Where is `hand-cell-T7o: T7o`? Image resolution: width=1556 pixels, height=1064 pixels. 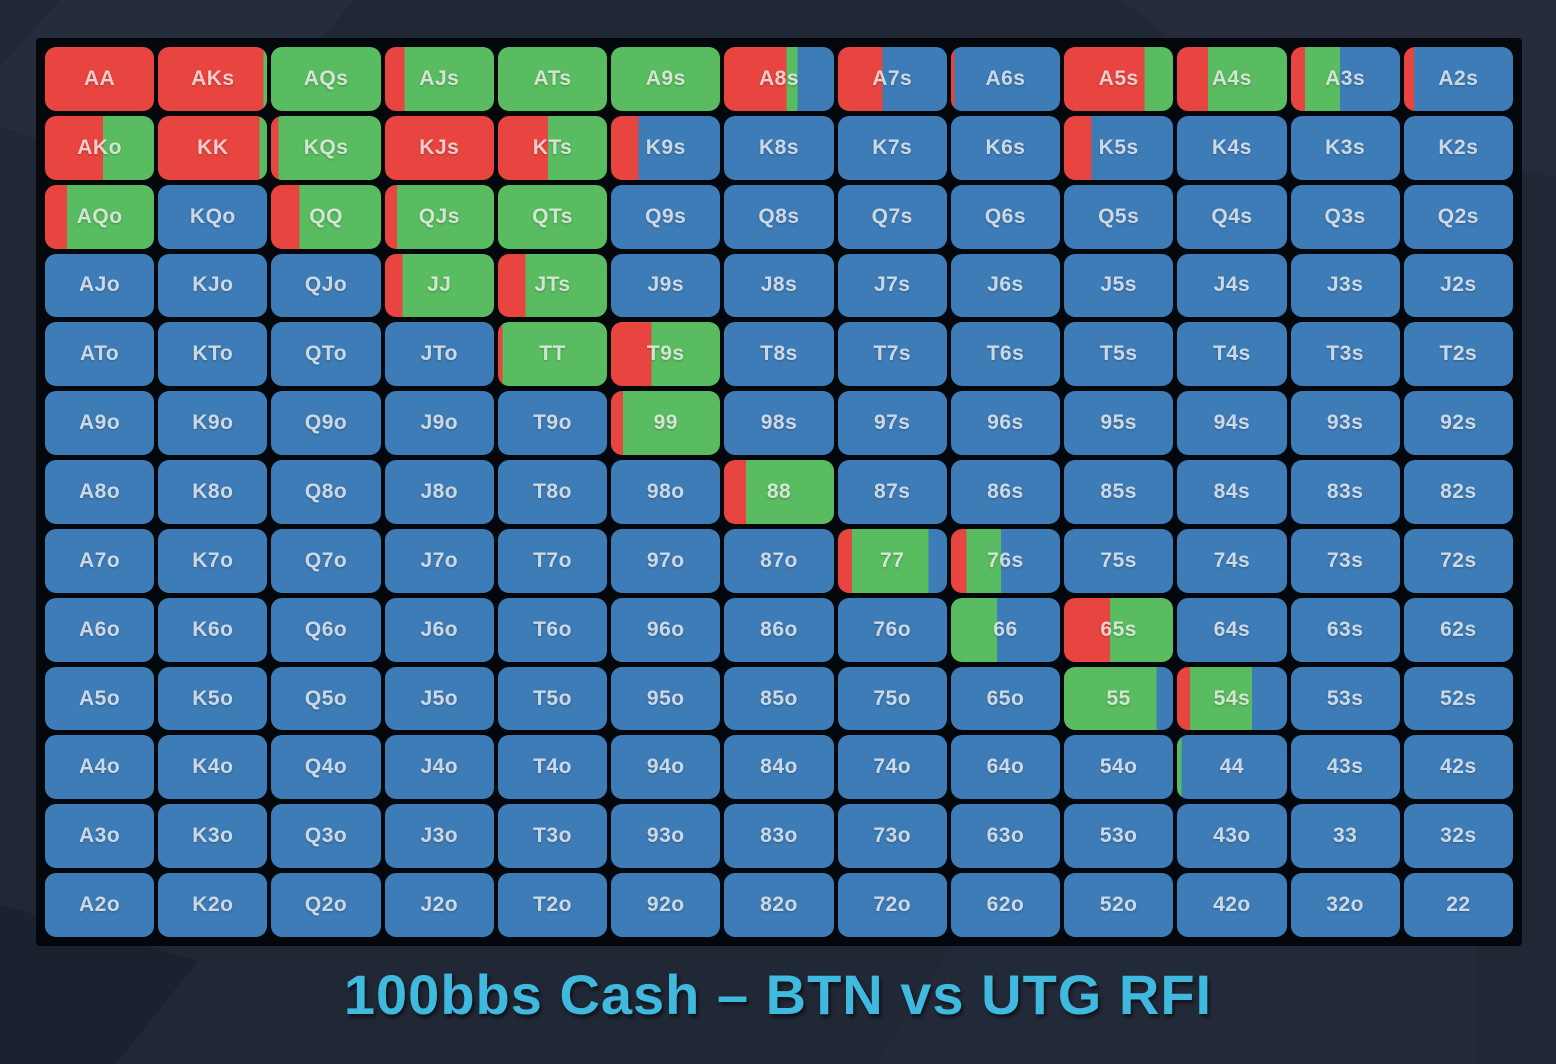 hand-cell-T7o: T7o is located at coordinates (552, 560).